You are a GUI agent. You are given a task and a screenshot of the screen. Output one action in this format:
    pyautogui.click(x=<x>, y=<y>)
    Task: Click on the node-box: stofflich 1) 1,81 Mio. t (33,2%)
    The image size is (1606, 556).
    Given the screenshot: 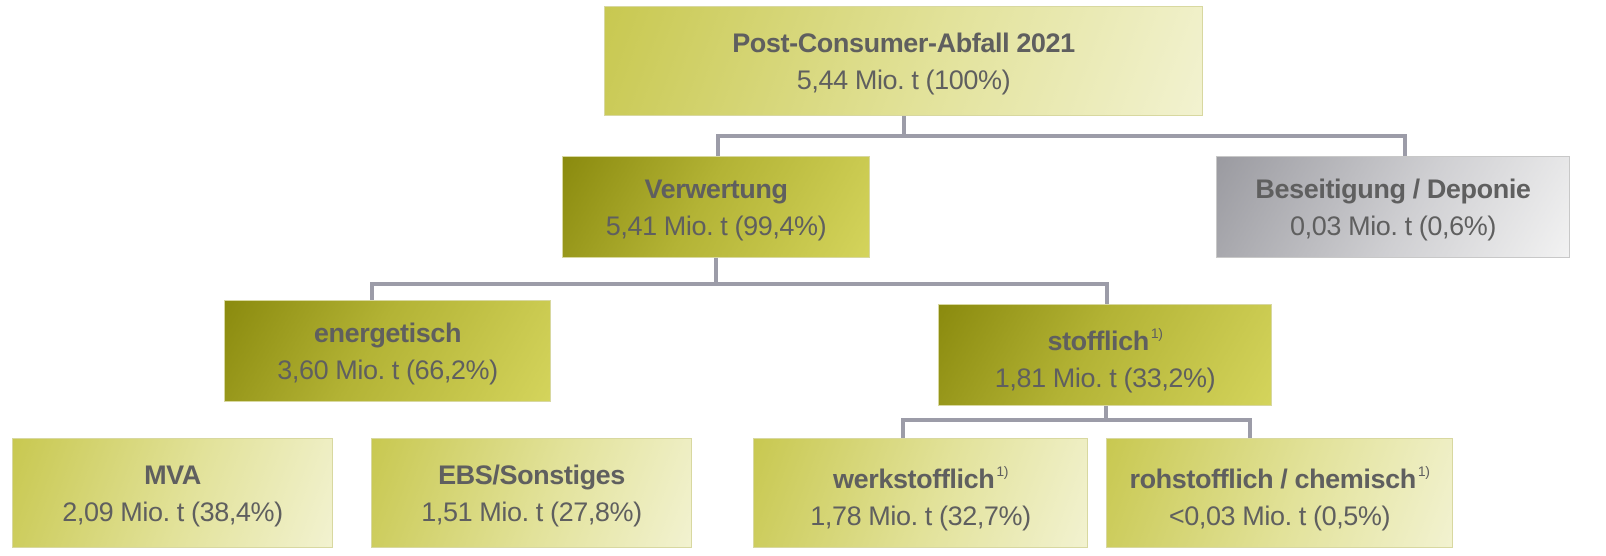 What is the action you would take?
    pyautogui.click(x=1105, y=355)
    